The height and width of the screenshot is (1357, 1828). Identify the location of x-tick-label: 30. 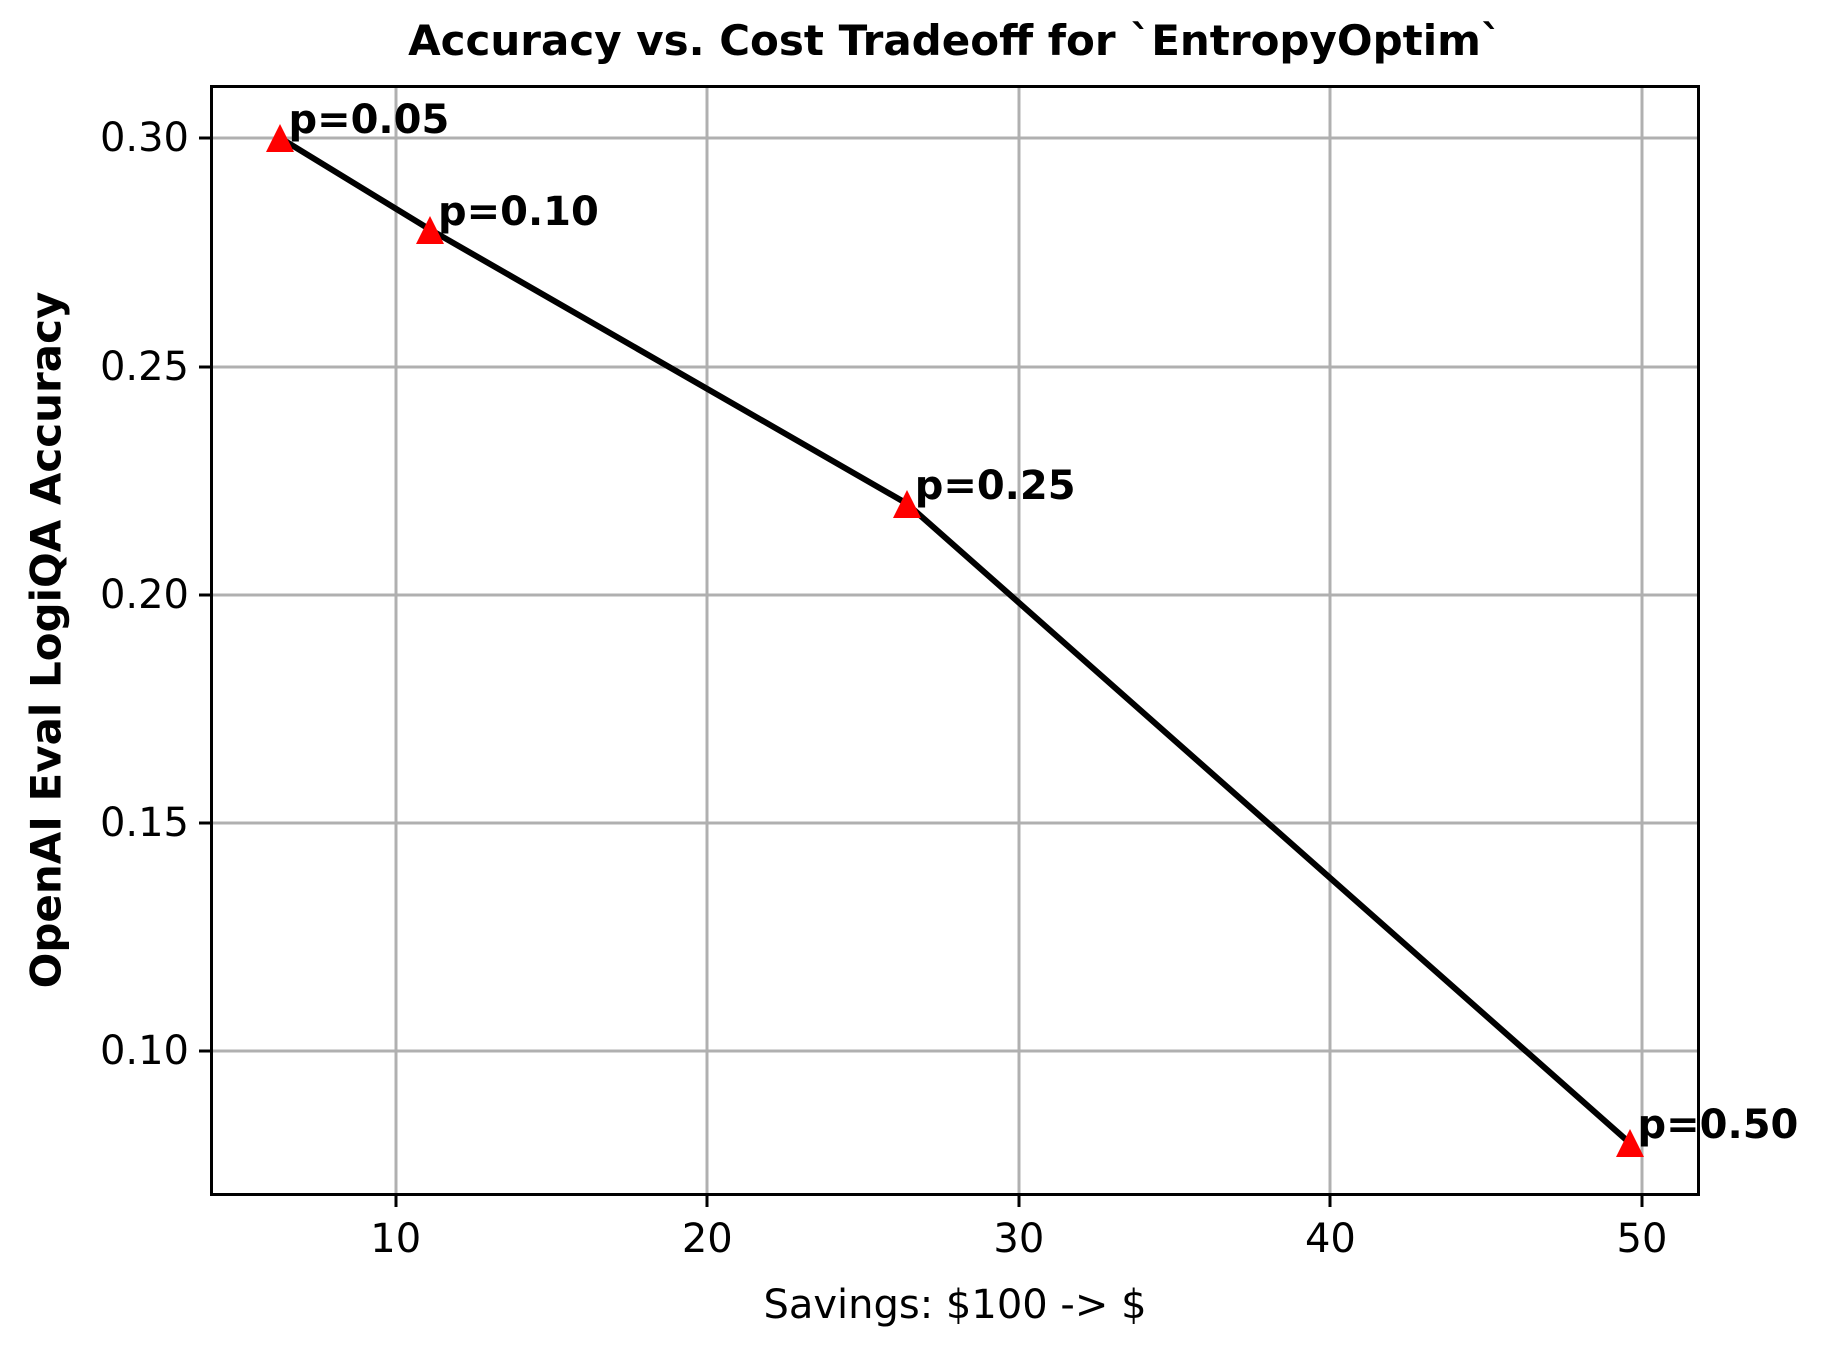
(1019, 1239).